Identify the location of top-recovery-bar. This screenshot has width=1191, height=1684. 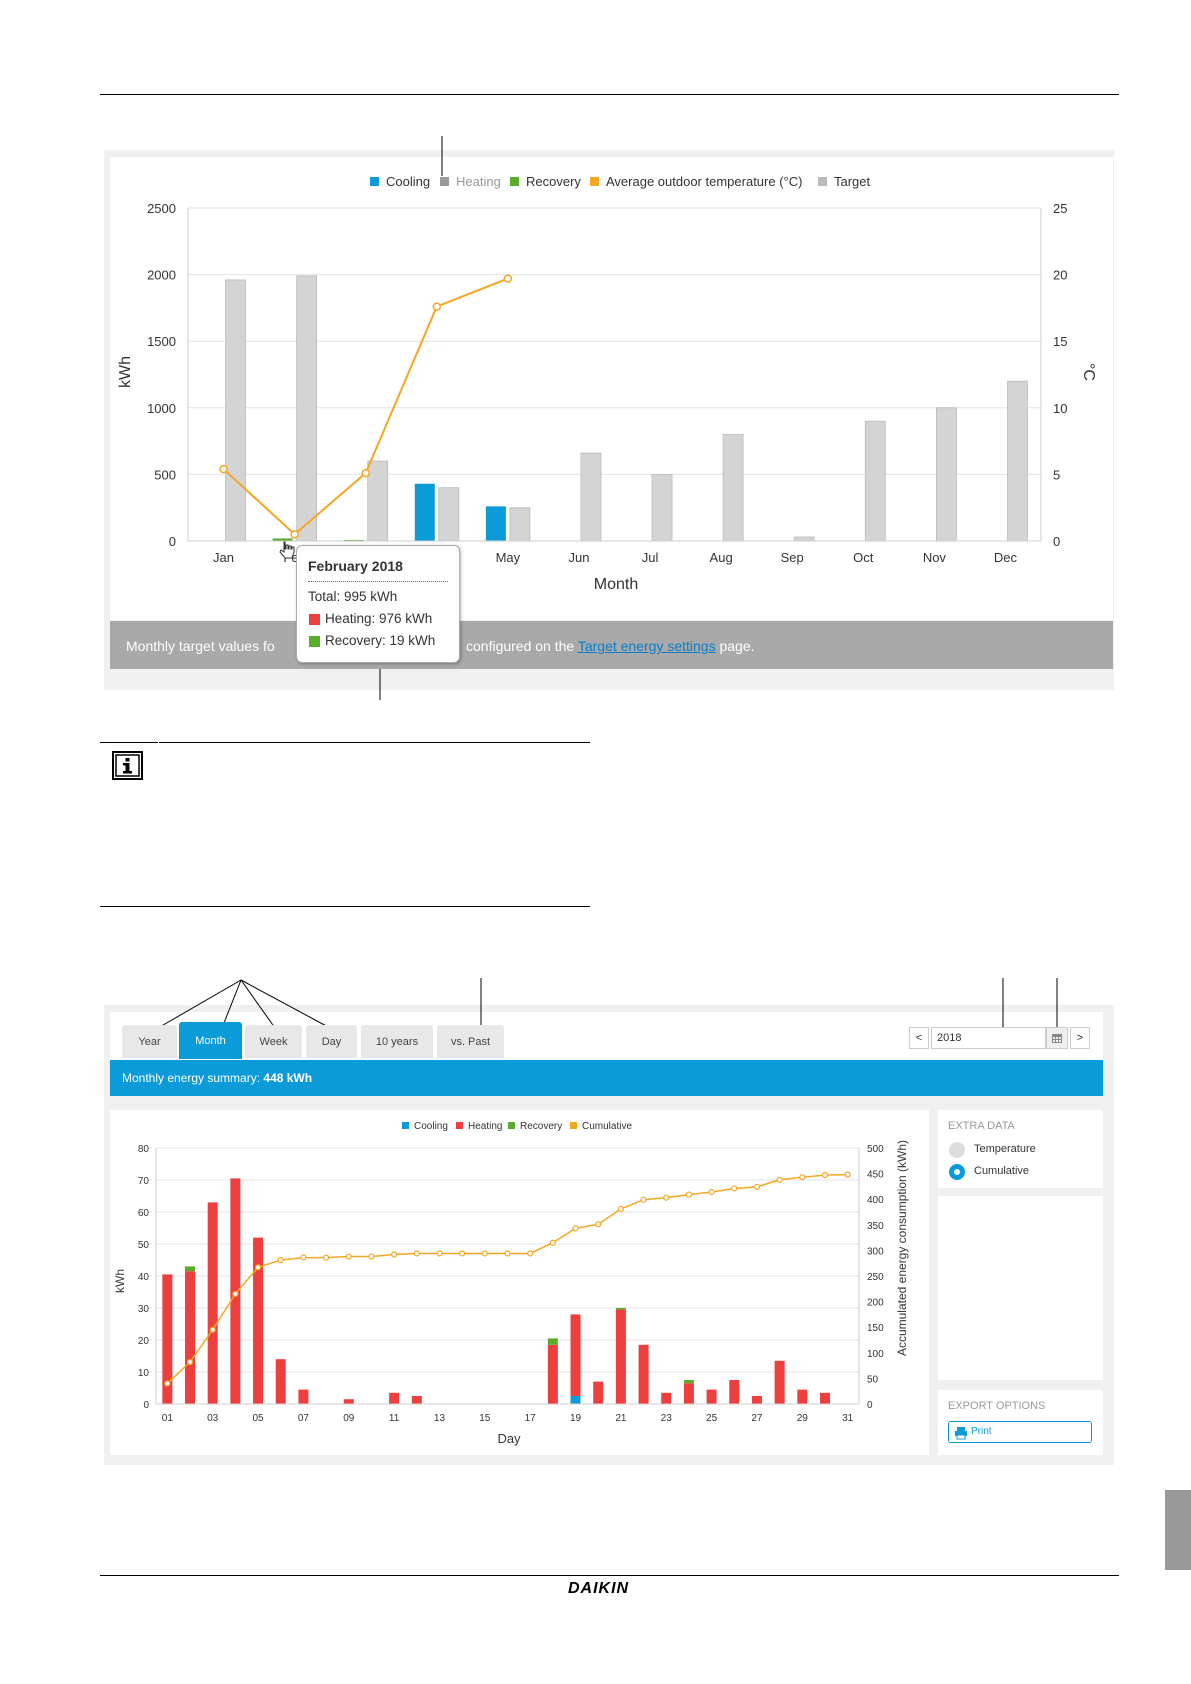
(282, 539).